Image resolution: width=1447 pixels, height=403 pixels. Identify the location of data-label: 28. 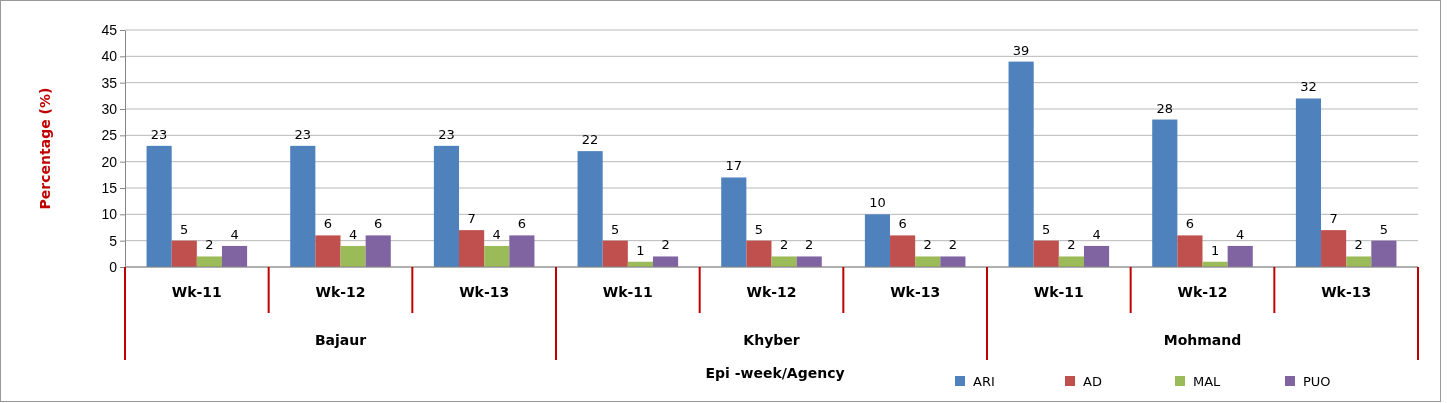
(1165, 108).